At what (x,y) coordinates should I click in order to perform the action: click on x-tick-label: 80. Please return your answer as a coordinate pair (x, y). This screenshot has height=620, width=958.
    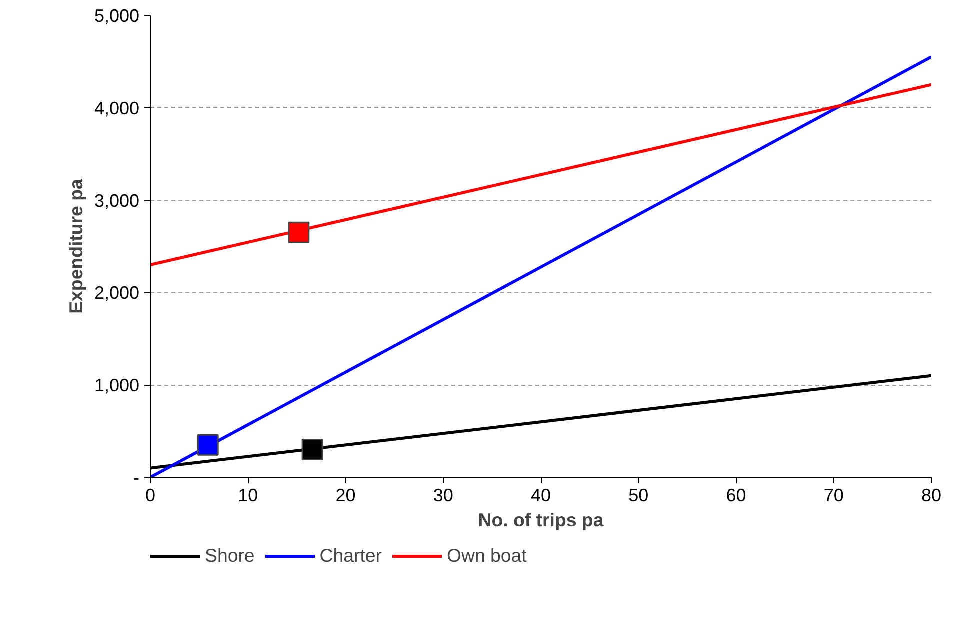
    Looking at the image, I should click on (931, 496).